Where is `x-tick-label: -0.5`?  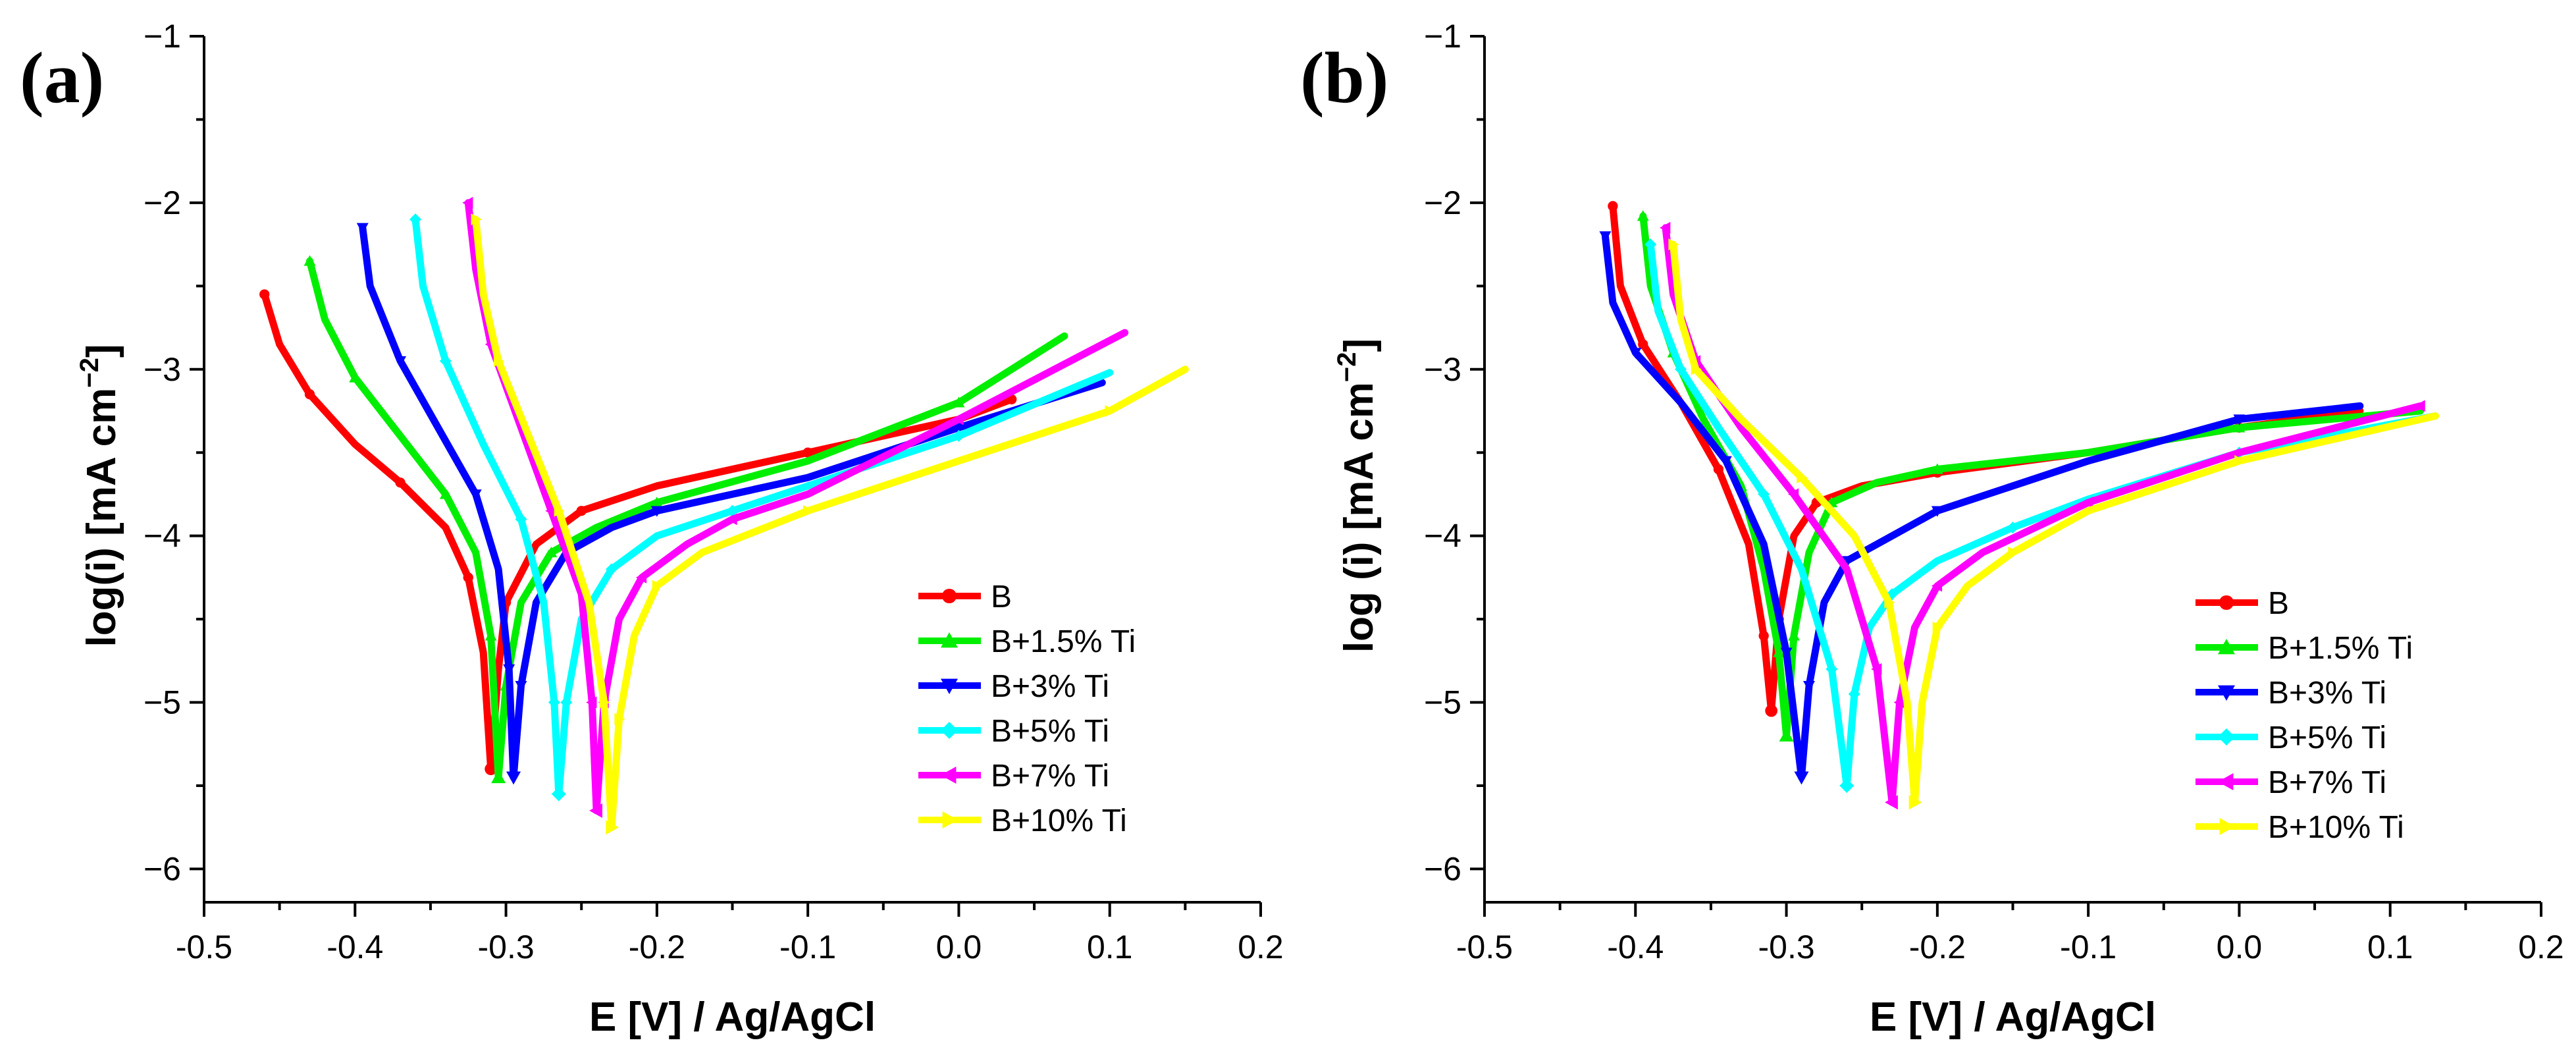 x-tick-label: -0.5 is located at coordinates (204, 947).